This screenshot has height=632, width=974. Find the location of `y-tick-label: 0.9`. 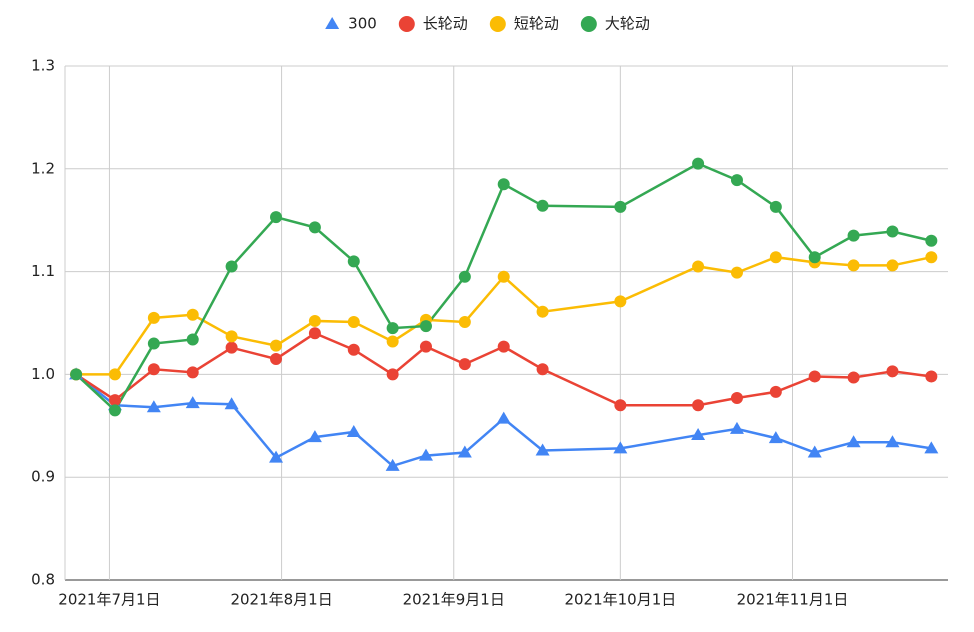

y-tick-label: 0.9 is located at coordinates (43, 477).